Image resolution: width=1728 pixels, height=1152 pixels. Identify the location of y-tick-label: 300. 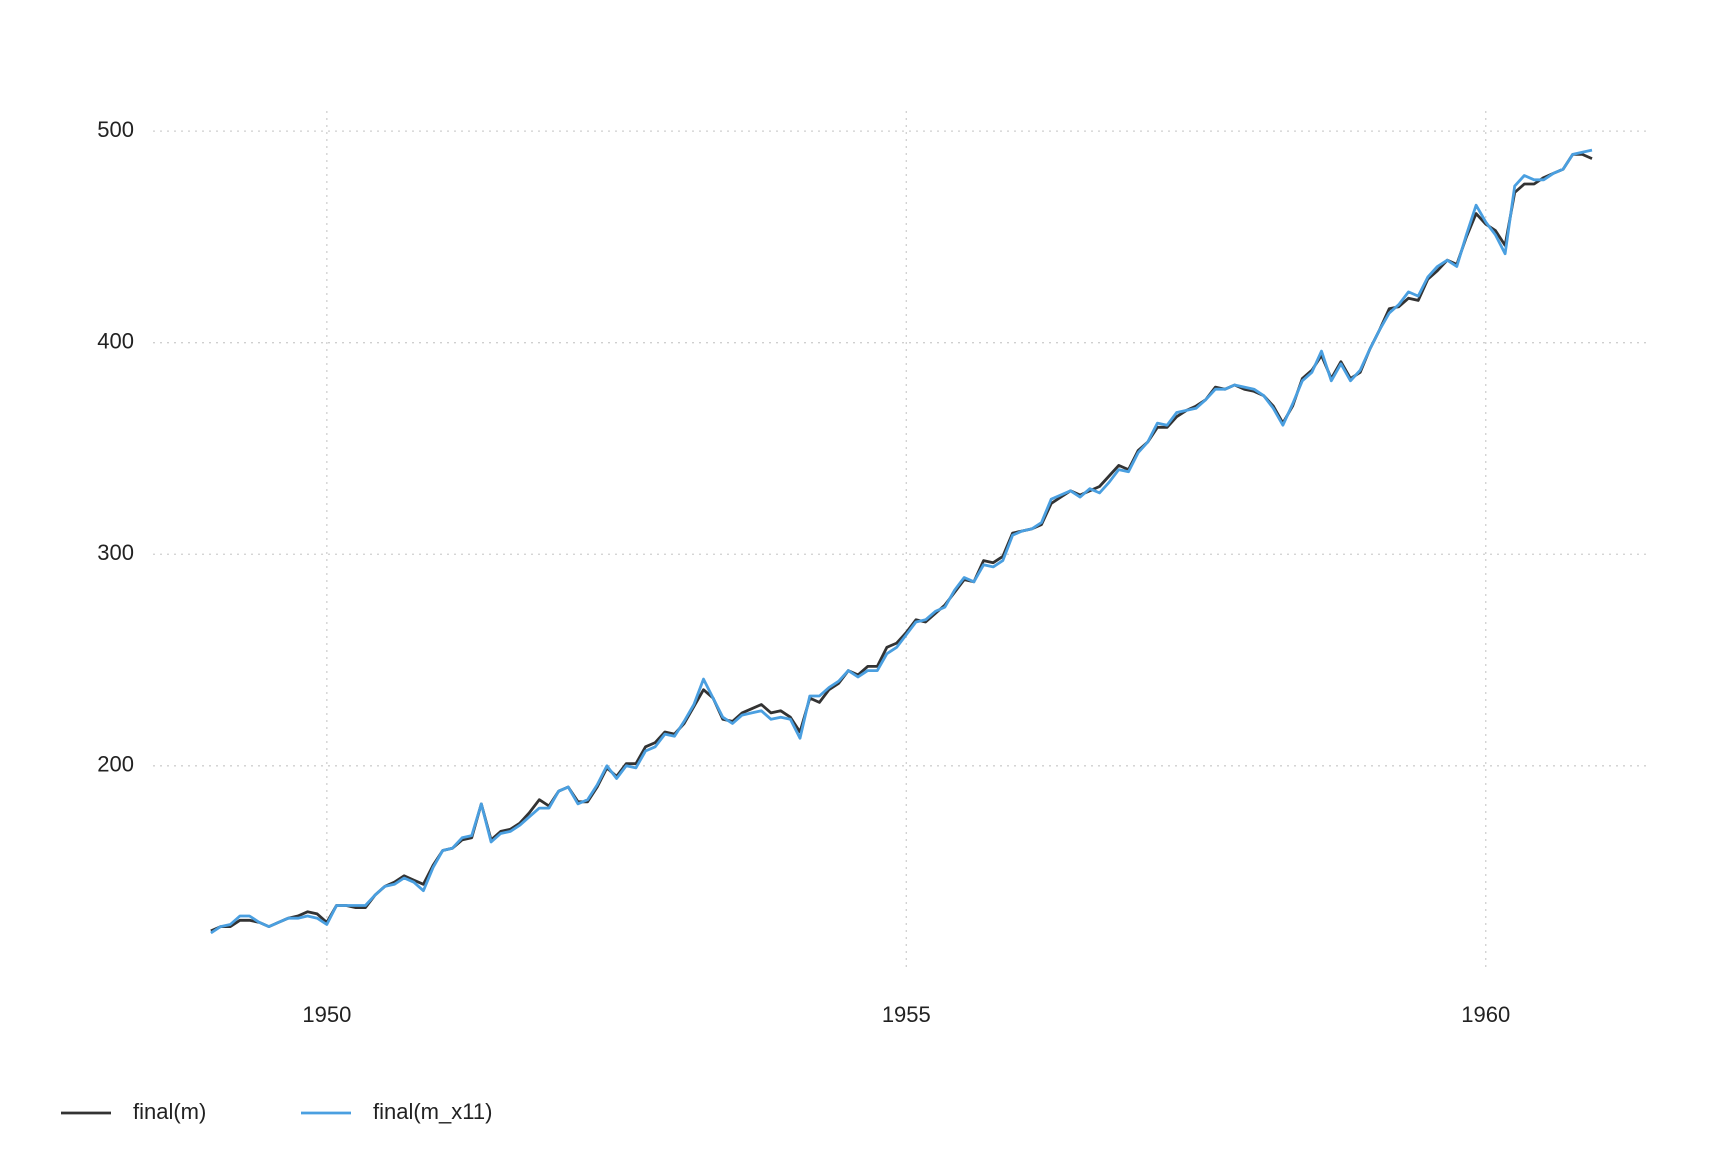
(115, 552).